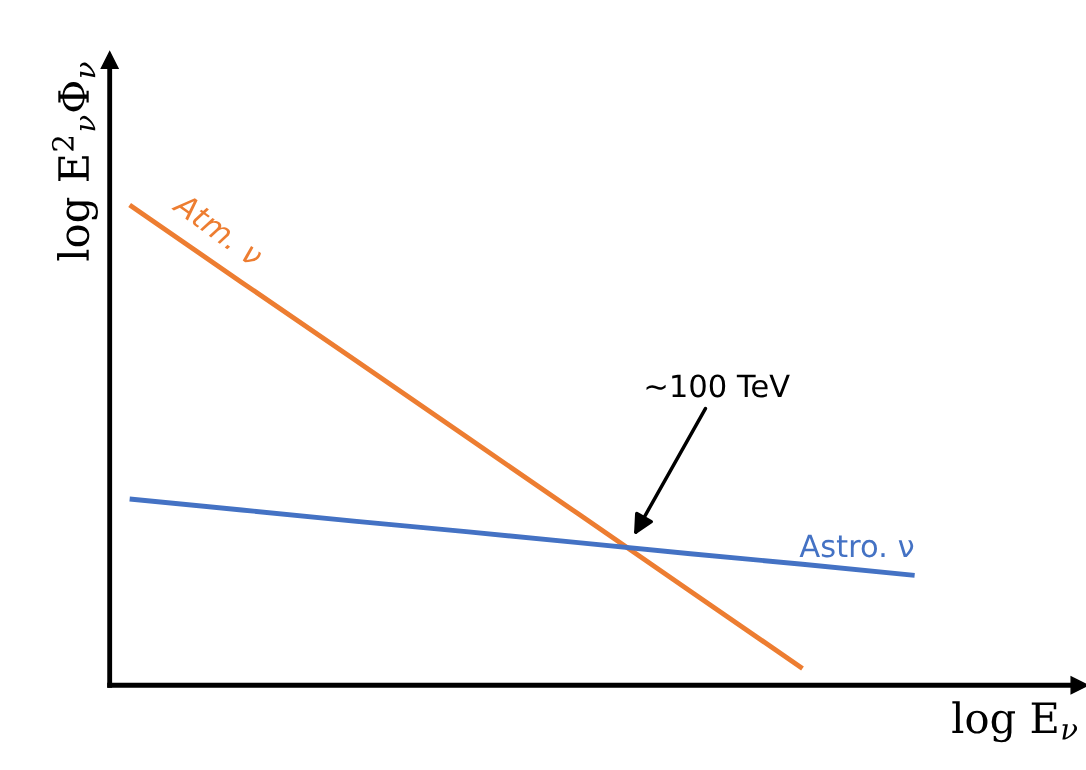  I want to click on y-axis-title: log E$^{2}$$_{ν}$Φ$_{ν}$, so click(74, 161).